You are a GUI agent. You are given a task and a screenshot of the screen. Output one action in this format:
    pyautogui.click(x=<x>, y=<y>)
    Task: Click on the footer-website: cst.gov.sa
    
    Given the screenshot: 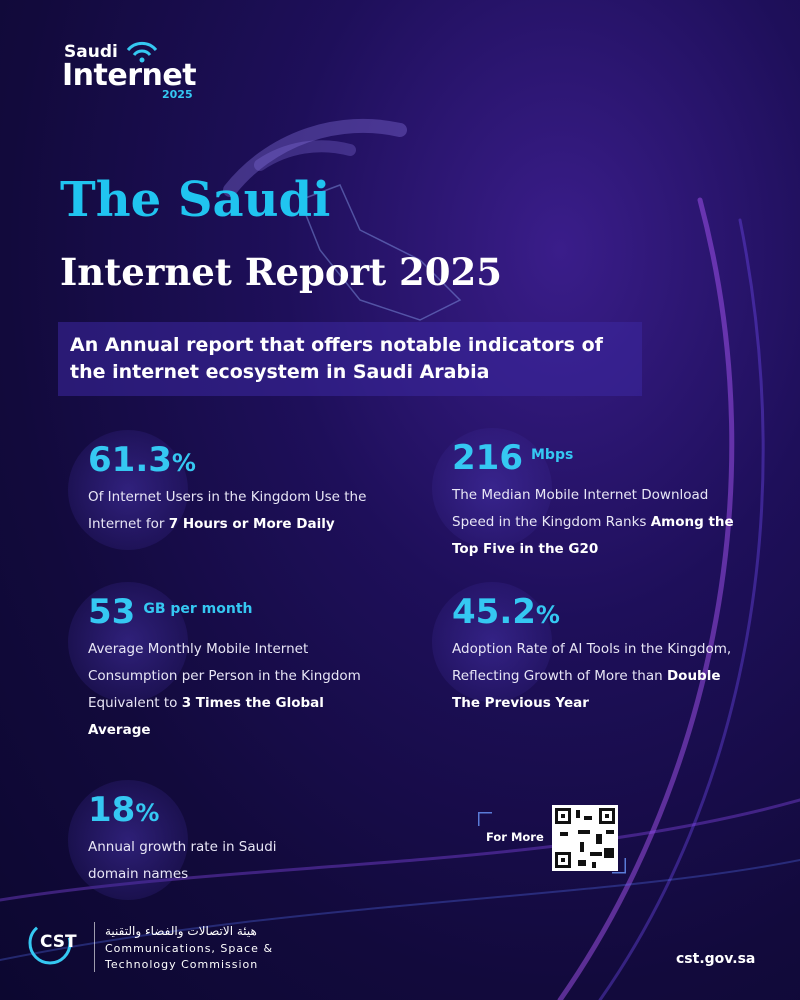 What is the action you would take?
    pyautogui.click(x=716, y=959)
    